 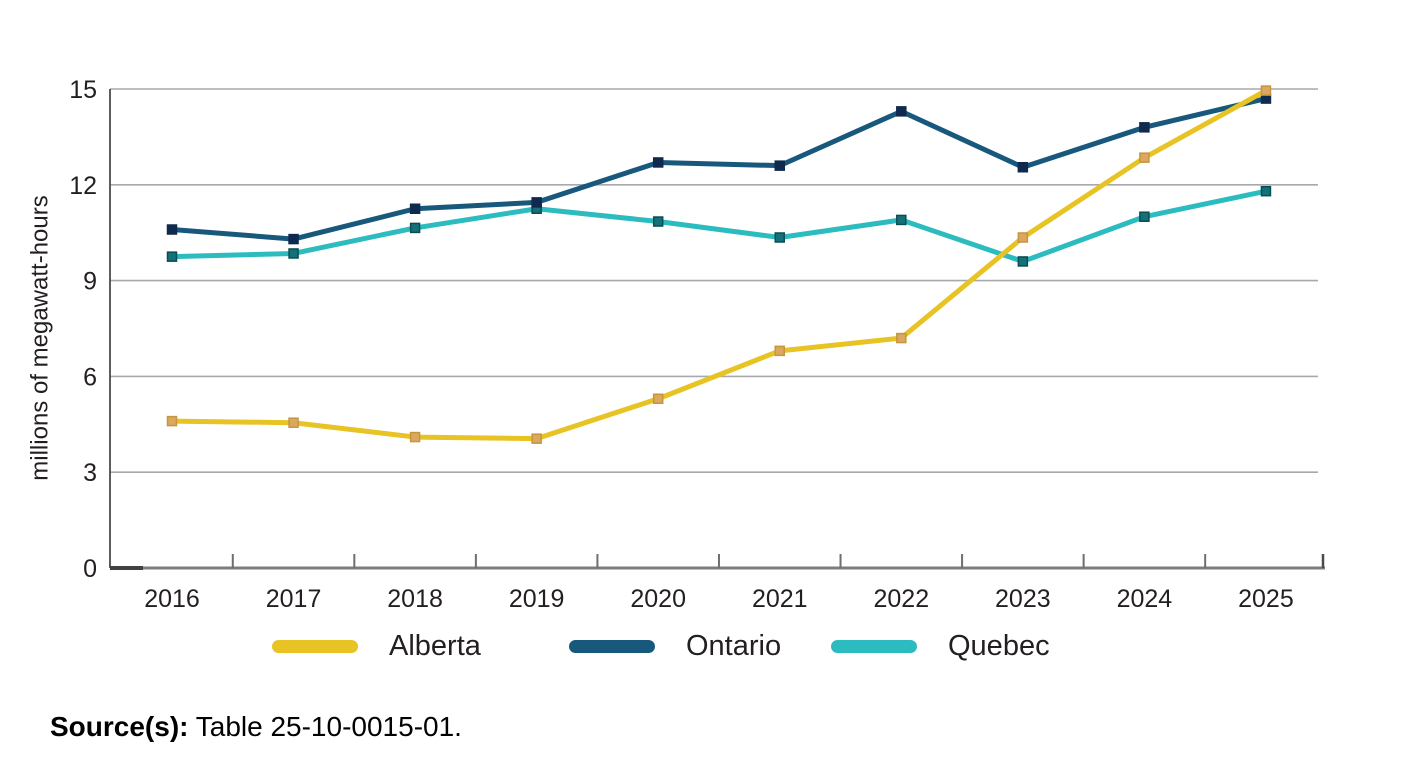 I want to click on series-line-ontario, so click(x=719, y=169).